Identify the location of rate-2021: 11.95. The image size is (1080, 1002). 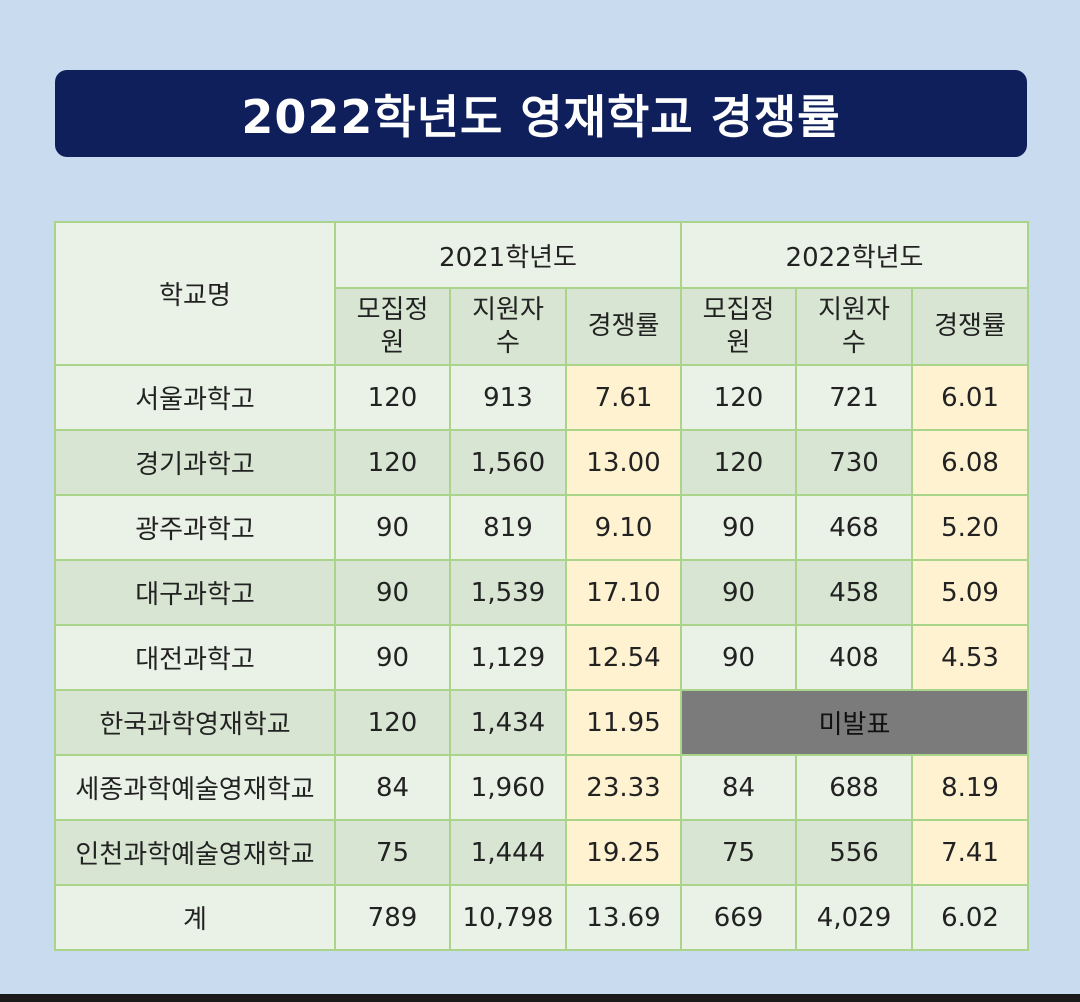
(623, 722).